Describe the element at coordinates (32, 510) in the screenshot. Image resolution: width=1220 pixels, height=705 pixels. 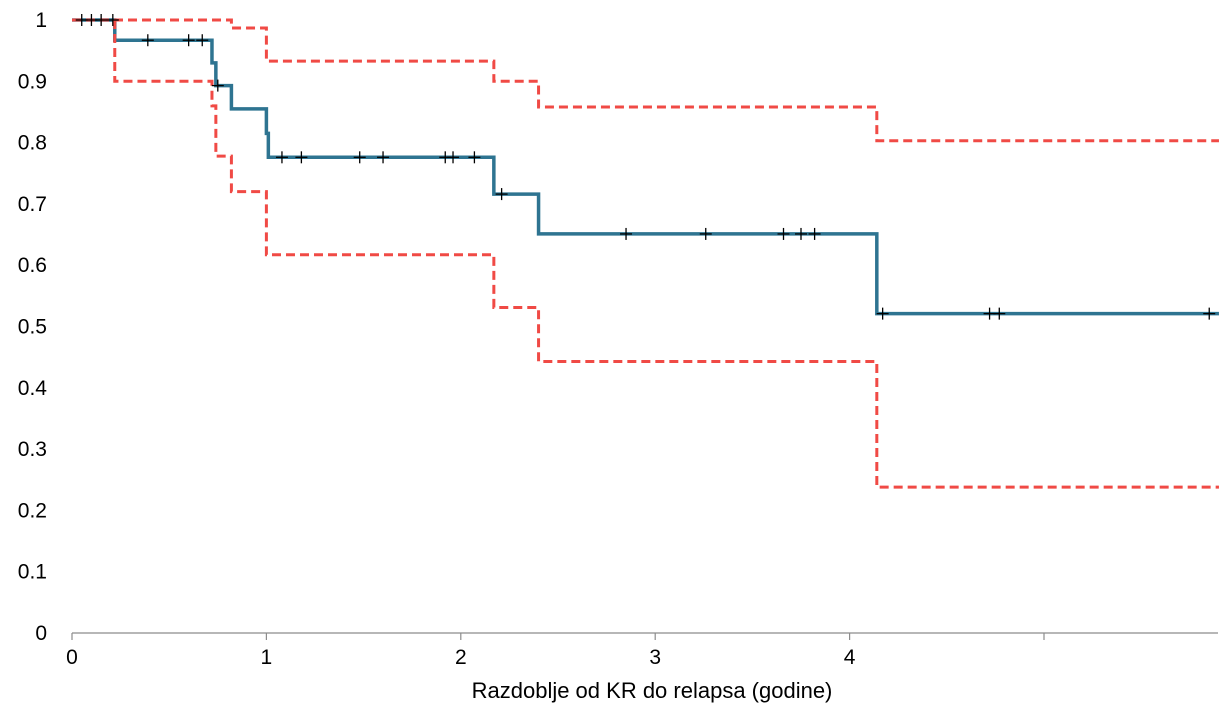
I see `y-tick-label: 0.2` at that location.